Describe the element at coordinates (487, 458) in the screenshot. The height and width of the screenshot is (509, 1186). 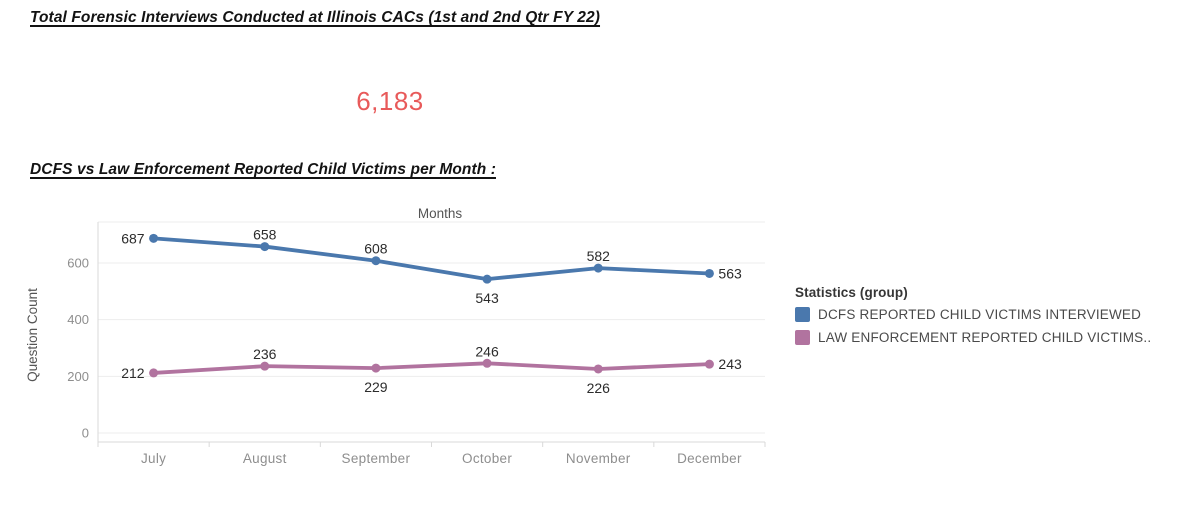
I see `x-tick-label: October` at that location.